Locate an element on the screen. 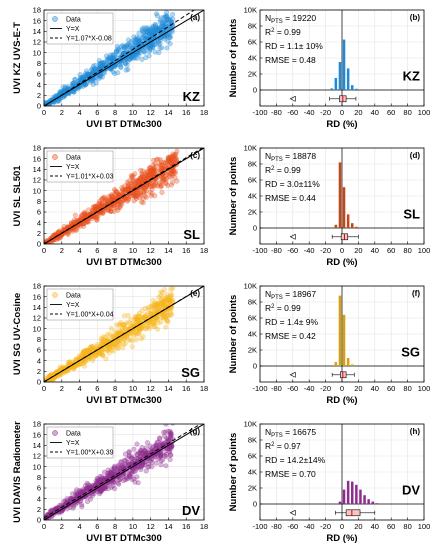 This screenshot has width=437, height=550. x-tick-label: 10 is located at coordinates (133, 112).